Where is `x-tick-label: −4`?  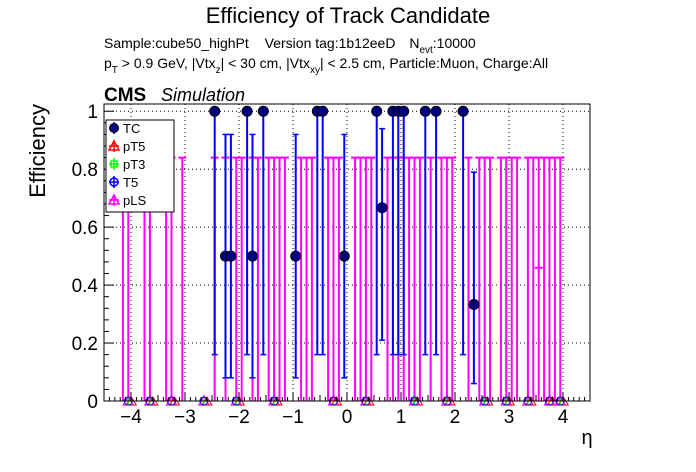 x-tick-label: −4 is located at coordinates (131, 417).